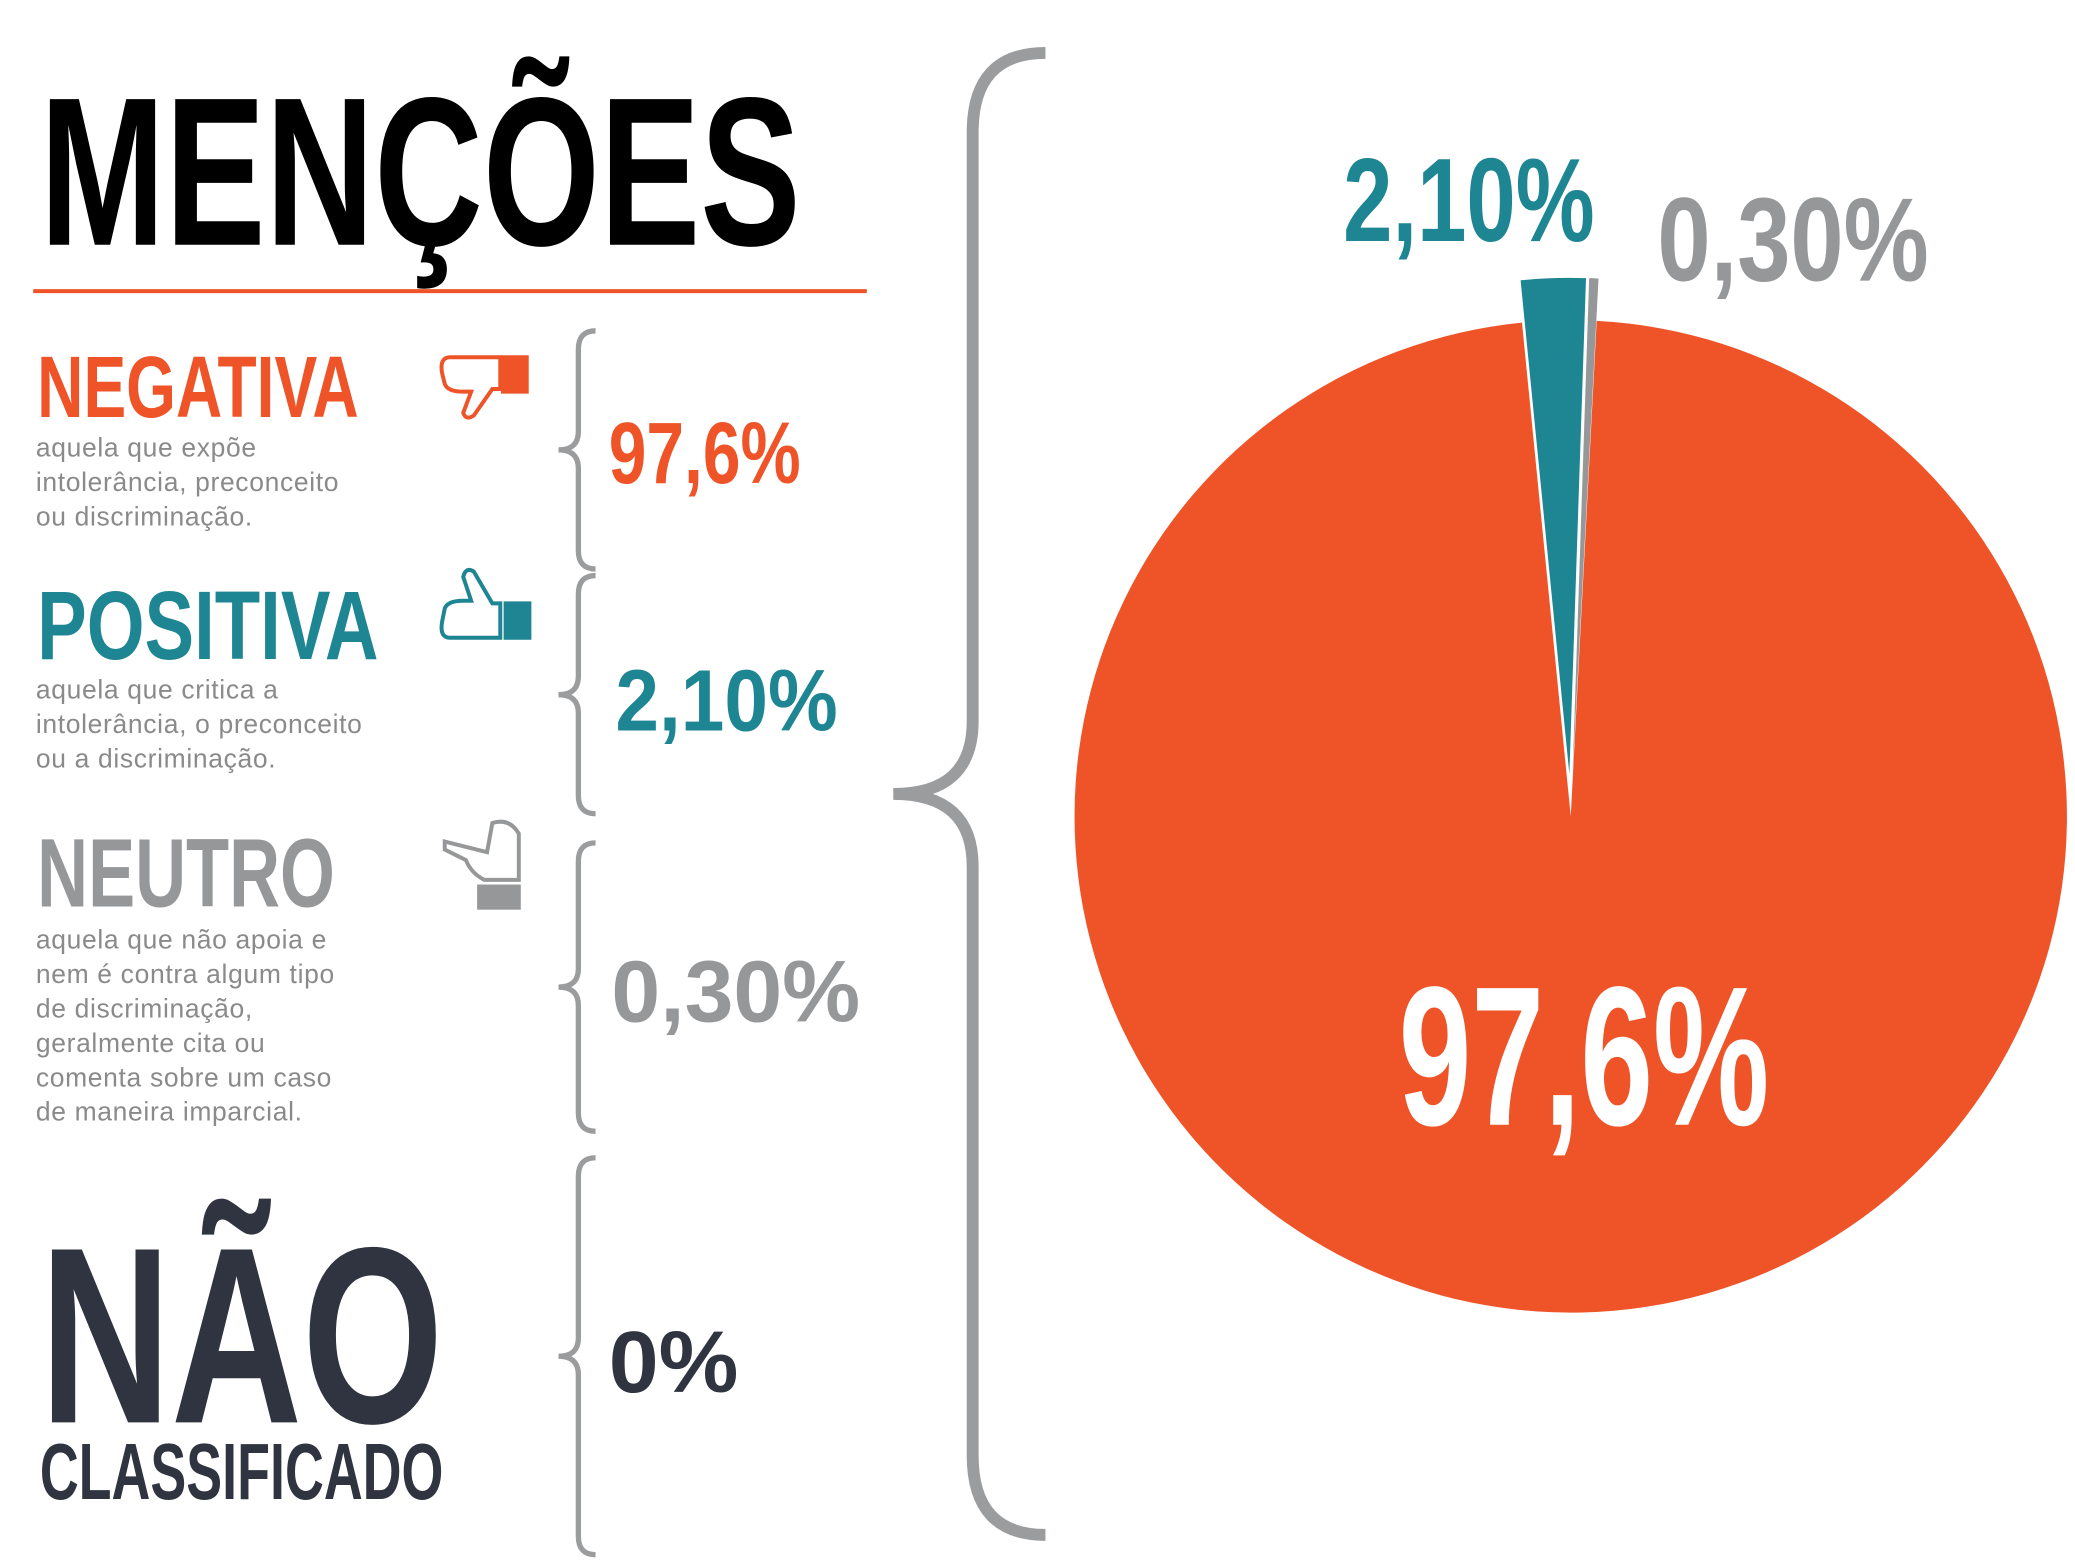  I want to click on unclassified-title: NÃO, so click(242, 1335).